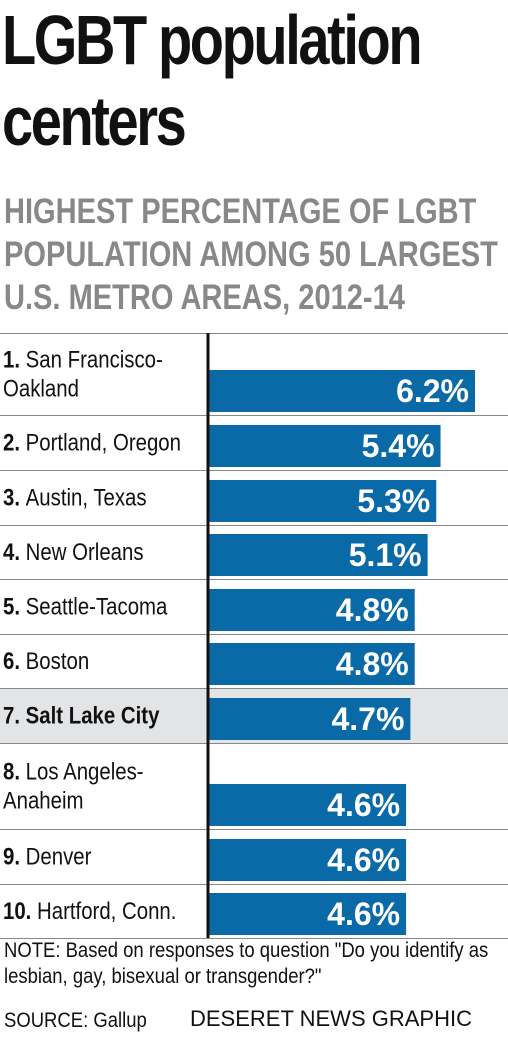 This screenshot has height=1038, width=508. Describe the element at coordinates (94, 359) in the screenshot. I see `category-name: San Francisco-` at that location.